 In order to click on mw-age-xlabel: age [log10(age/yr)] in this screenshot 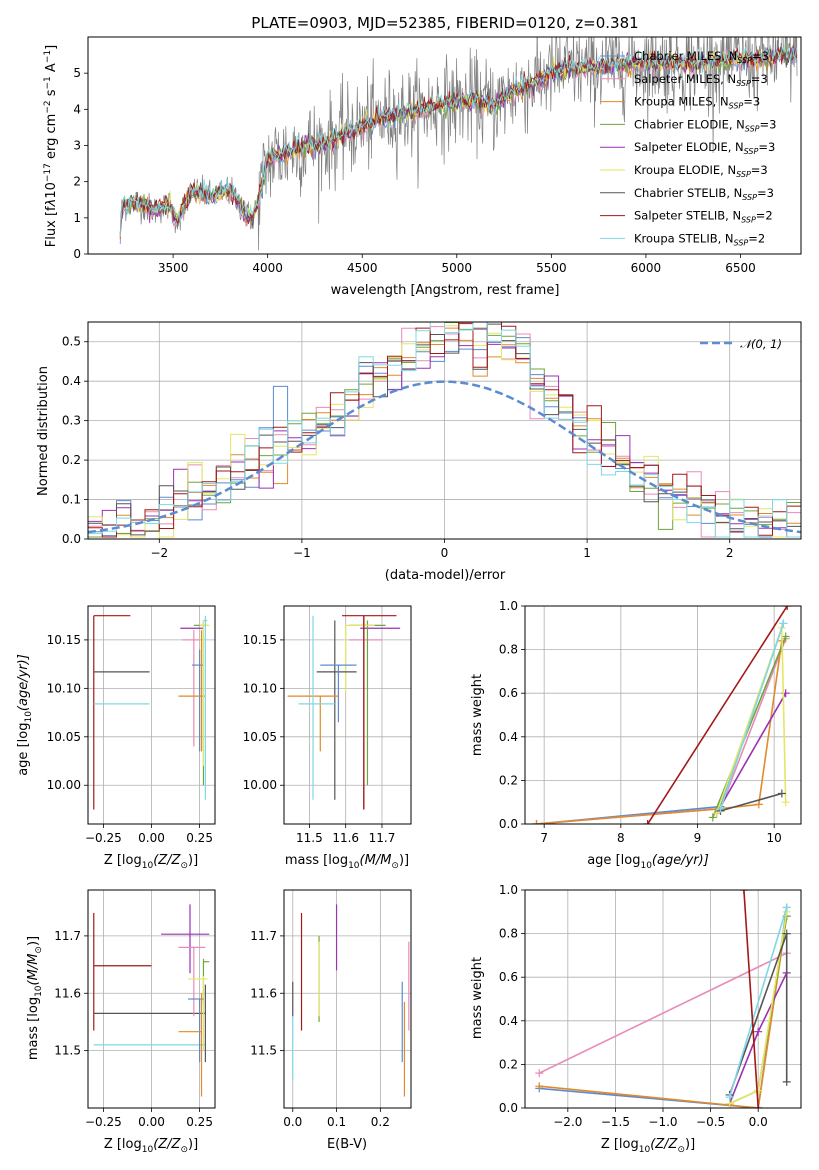, I will do `click(648, 862)`.